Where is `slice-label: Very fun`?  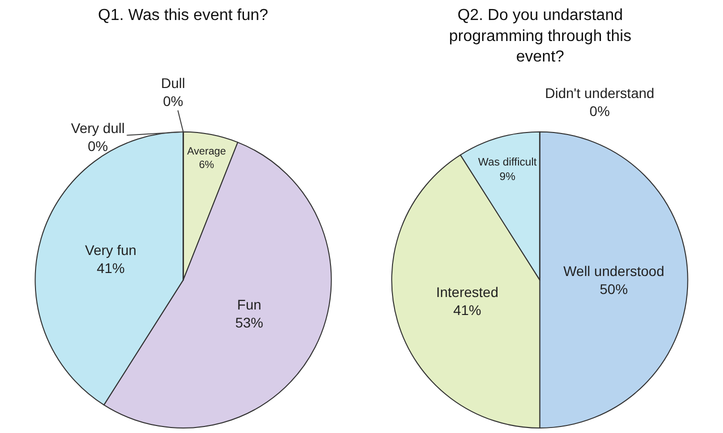
slice-label: Very fun is located at coordinates (110, 250).